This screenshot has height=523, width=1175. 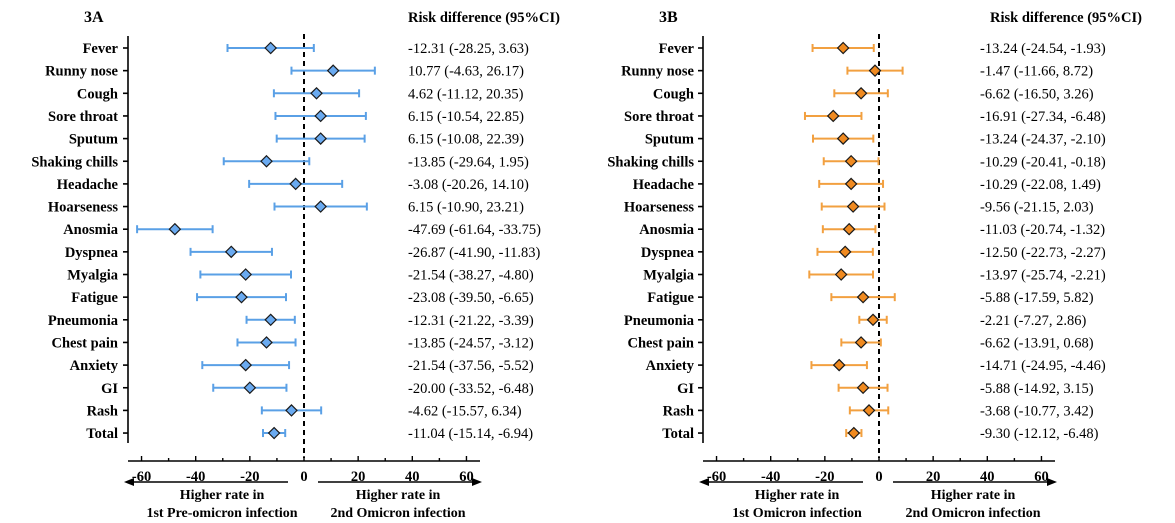 I want to click on ci-value-text: 4.62 (-11.12, 20.35), so click(x=466, y=94).